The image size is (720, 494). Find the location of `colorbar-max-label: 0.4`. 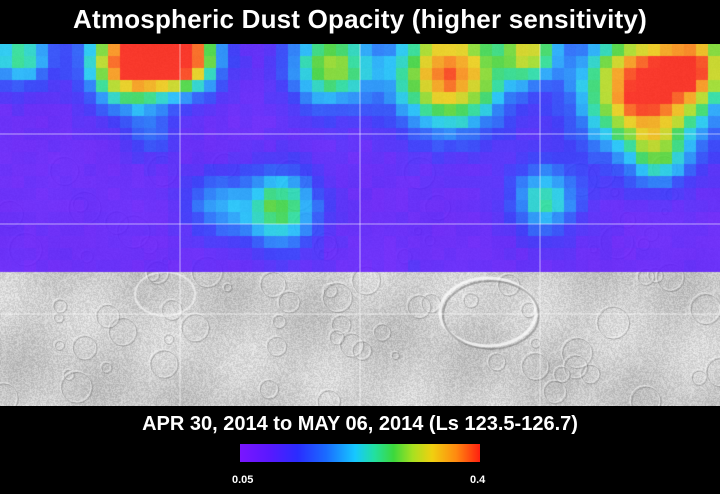

colorbar-max-label: 0.4 is located at coordinates (478, 480).